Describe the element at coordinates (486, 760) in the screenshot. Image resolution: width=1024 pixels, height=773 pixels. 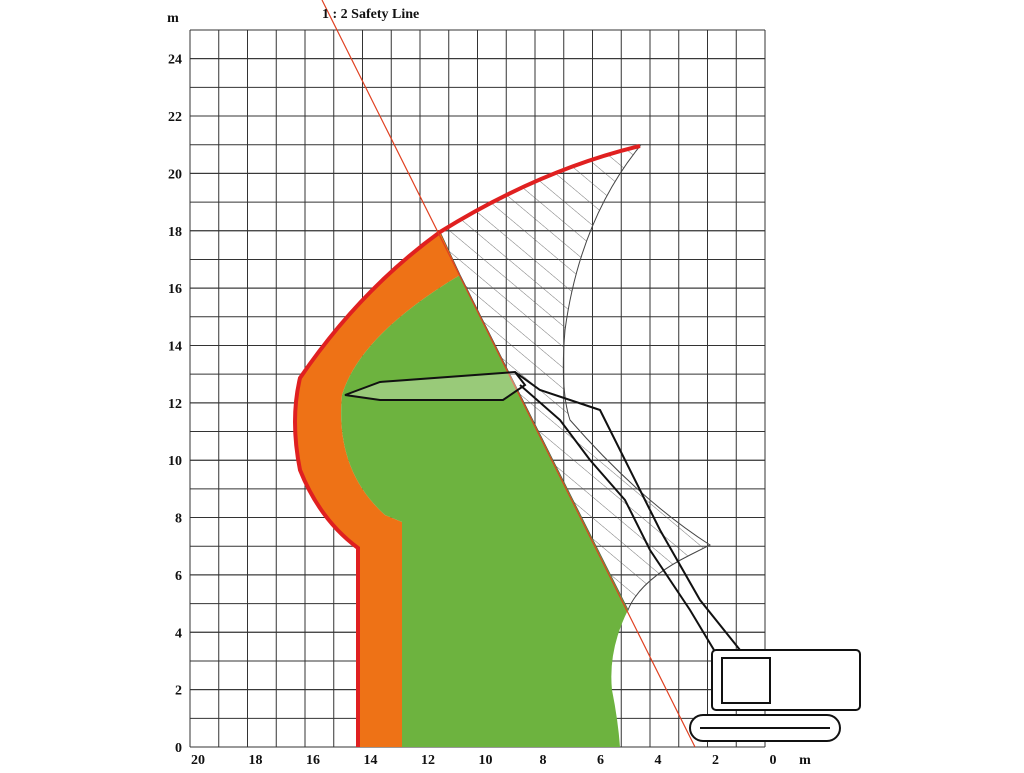
I see `x-tick-label: 10` at that location.